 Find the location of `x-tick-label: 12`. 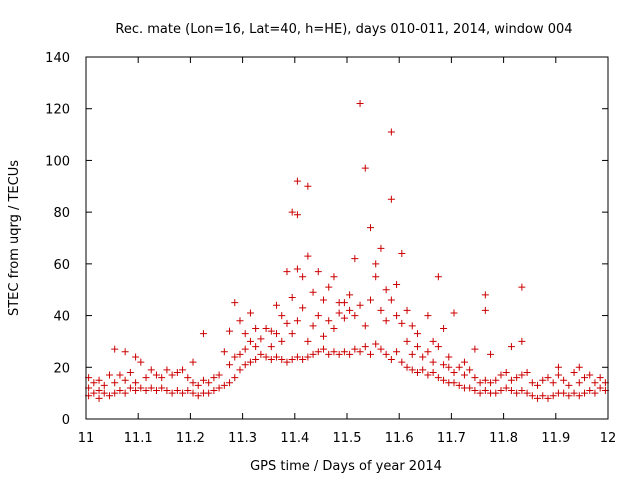

x-tick-label: 12 is located at coordinates (608, 438).